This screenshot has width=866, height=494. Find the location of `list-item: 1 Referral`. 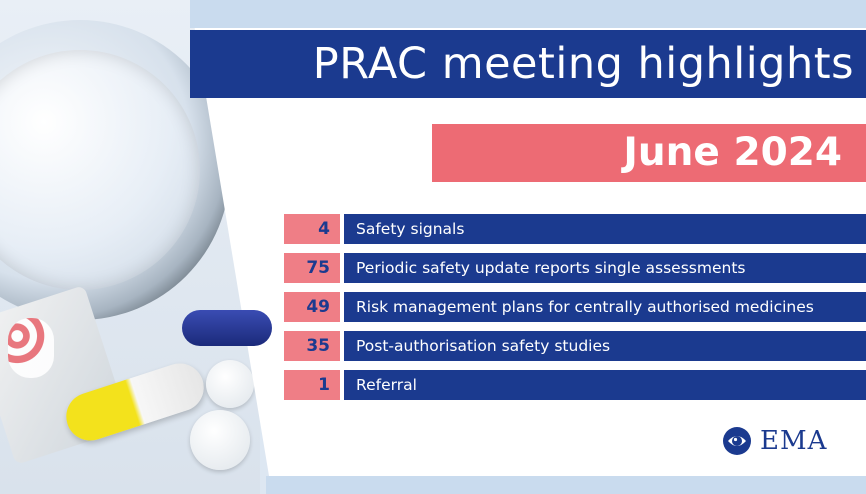

list-item: 1 Referral is located at coordinates (575, 385).